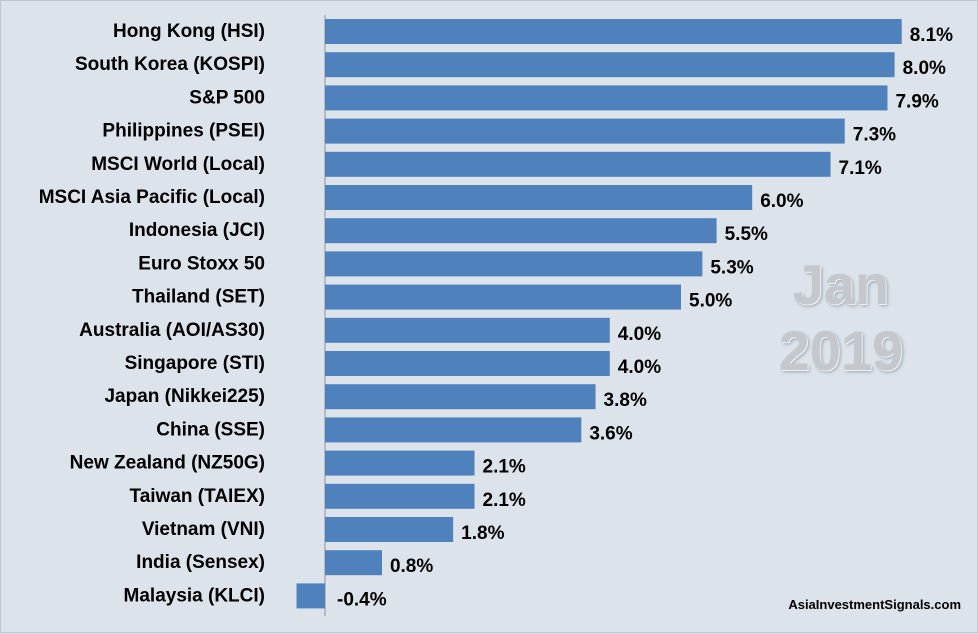 The image size is (978, 634). What do you see at coordinates (781, 201) in the screenshot?
I see `value-label: 6.0%` at bounding box center [781, 201].